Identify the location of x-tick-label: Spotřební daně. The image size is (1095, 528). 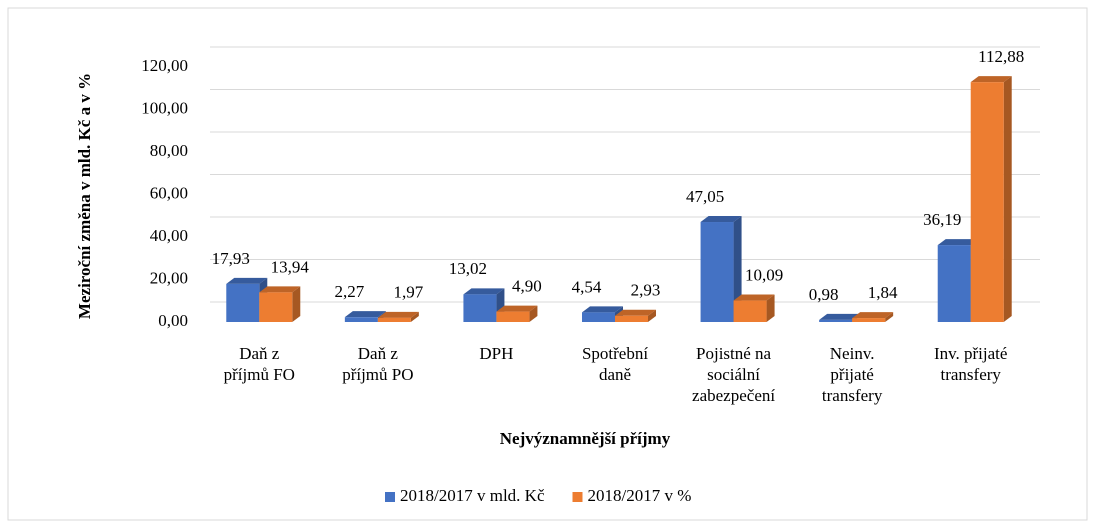
(615, 364).